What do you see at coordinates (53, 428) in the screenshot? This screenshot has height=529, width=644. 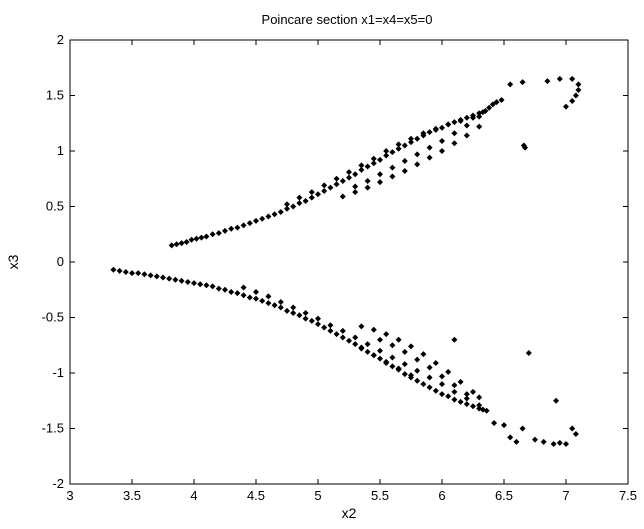 I see `y-tick-label: -1.5` at bounding box center [53, 428].